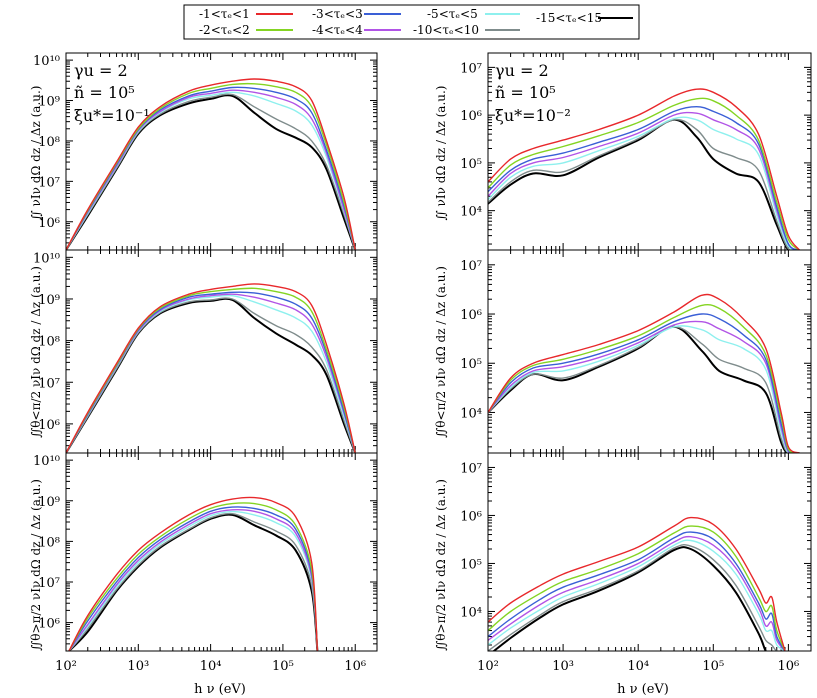 The width and height of the screenshot is (817, 698). What do you see at coordinates (525, 92) in the screenshot?
I see `param-line: ñ = 10⁵` at bounding box center [525, 92].